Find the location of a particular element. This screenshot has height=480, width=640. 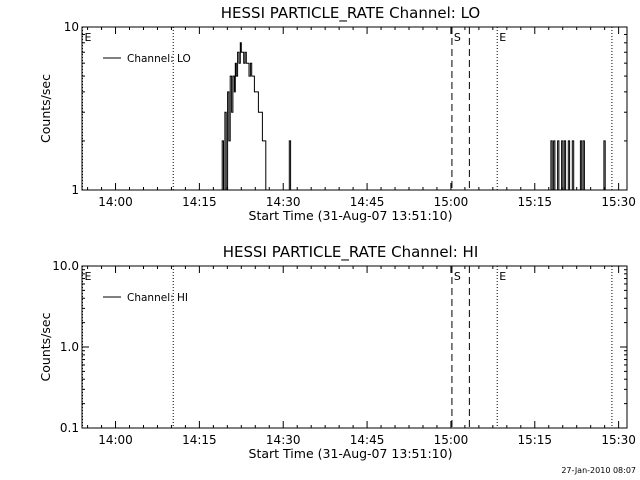

y-tick-label: 10 is located at coordinates (71, 27).